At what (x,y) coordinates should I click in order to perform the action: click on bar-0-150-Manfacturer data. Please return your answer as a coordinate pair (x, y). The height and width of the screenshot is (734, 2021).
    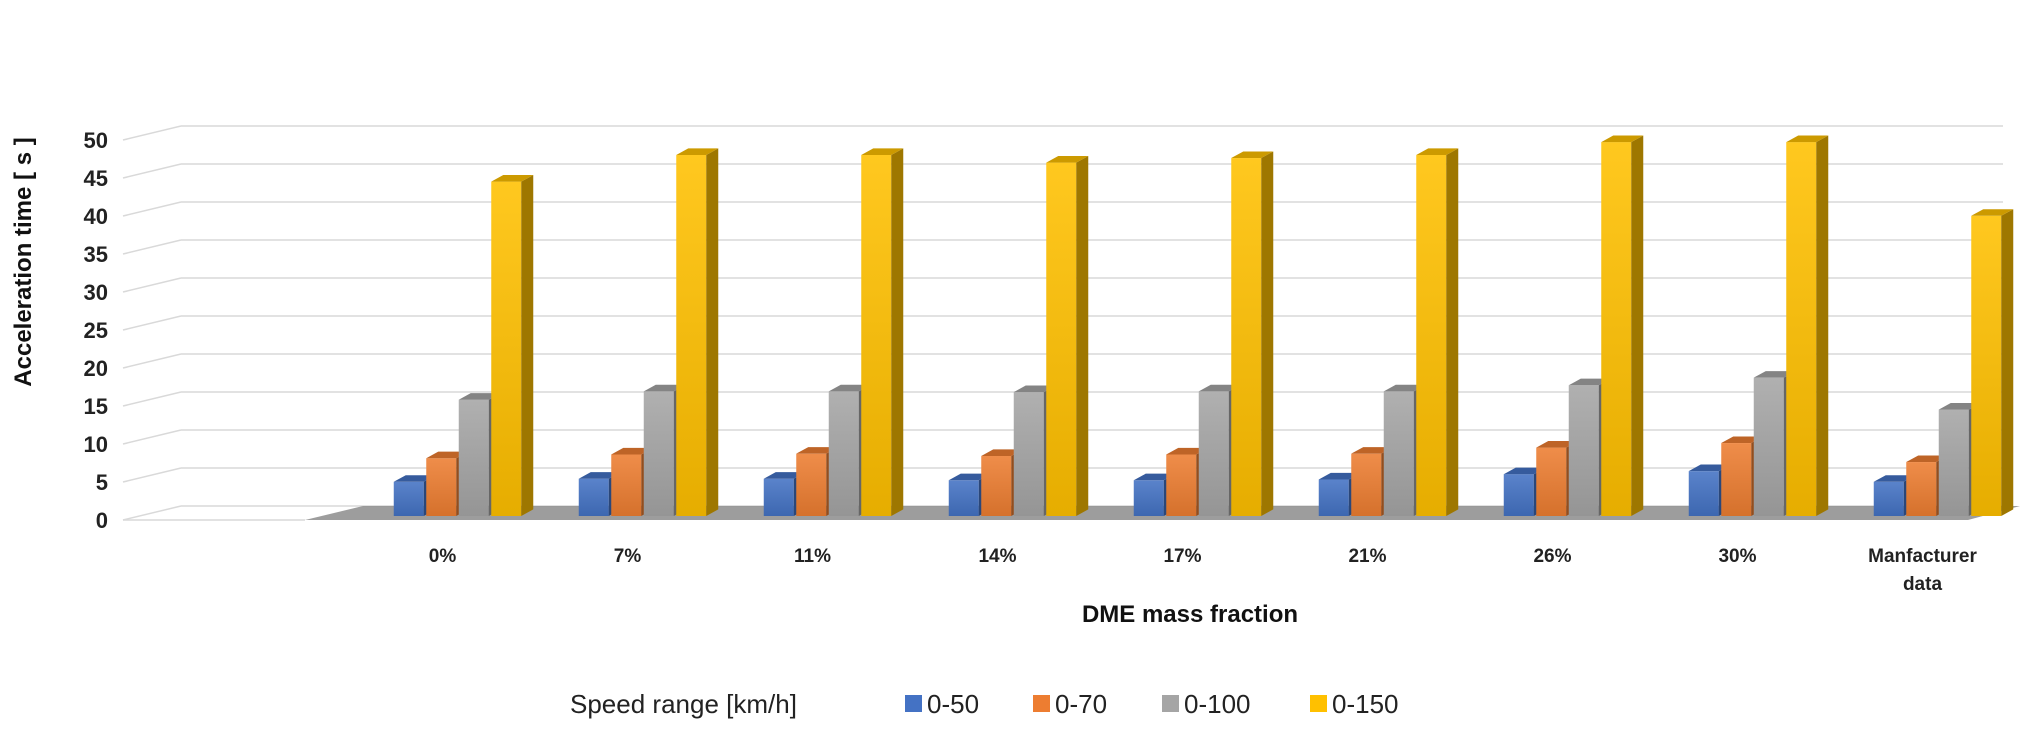
    Looking at the image, I should click on (1992, 363).